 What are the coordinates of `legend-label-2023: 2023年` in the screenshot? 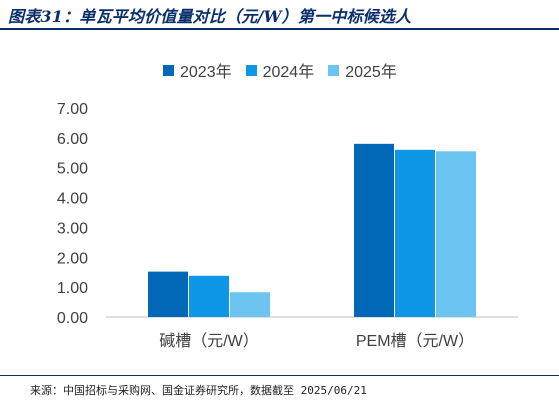 It's located at (206, 72).